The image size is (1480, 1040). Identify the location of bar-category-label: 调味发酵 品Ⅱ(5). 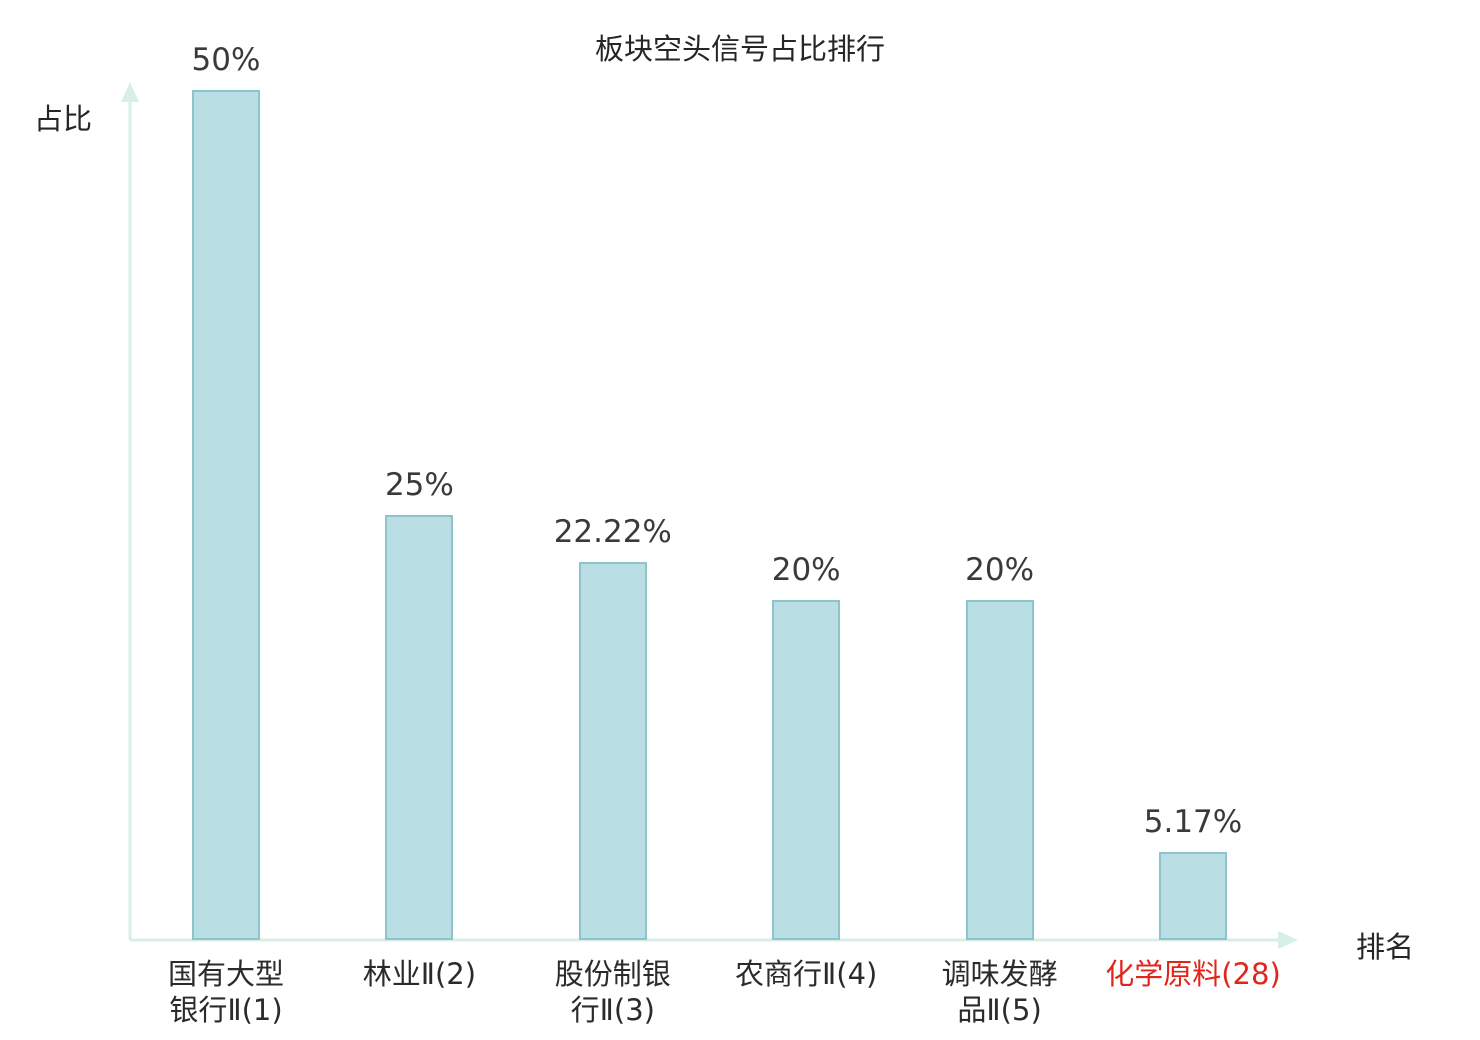
(999, 992).